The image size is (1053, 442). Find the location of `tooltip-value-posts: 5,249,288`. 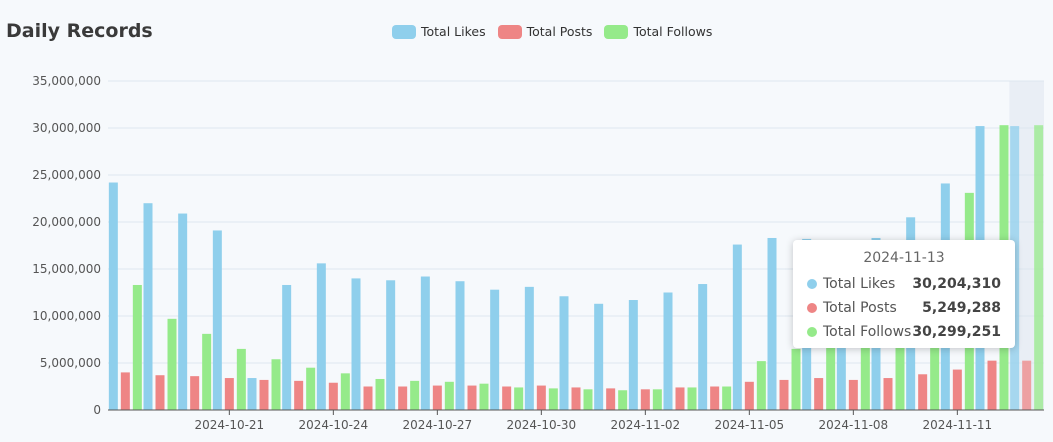

tooltip-value-posts: 5,249,288 is located at coordinates (961, 308).